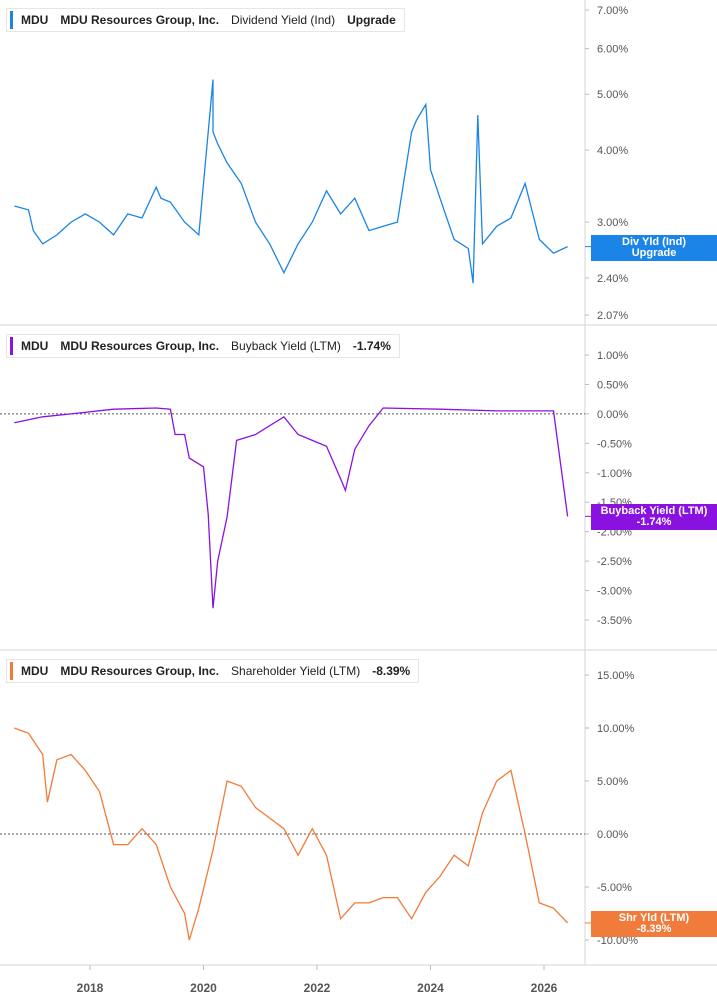 The image size is (717, 1005). What do you see at coordinates (654, 928) in the screenshot?
I see `shareholder-flag-line2: -8.39%` at bounding box center [654, 928].